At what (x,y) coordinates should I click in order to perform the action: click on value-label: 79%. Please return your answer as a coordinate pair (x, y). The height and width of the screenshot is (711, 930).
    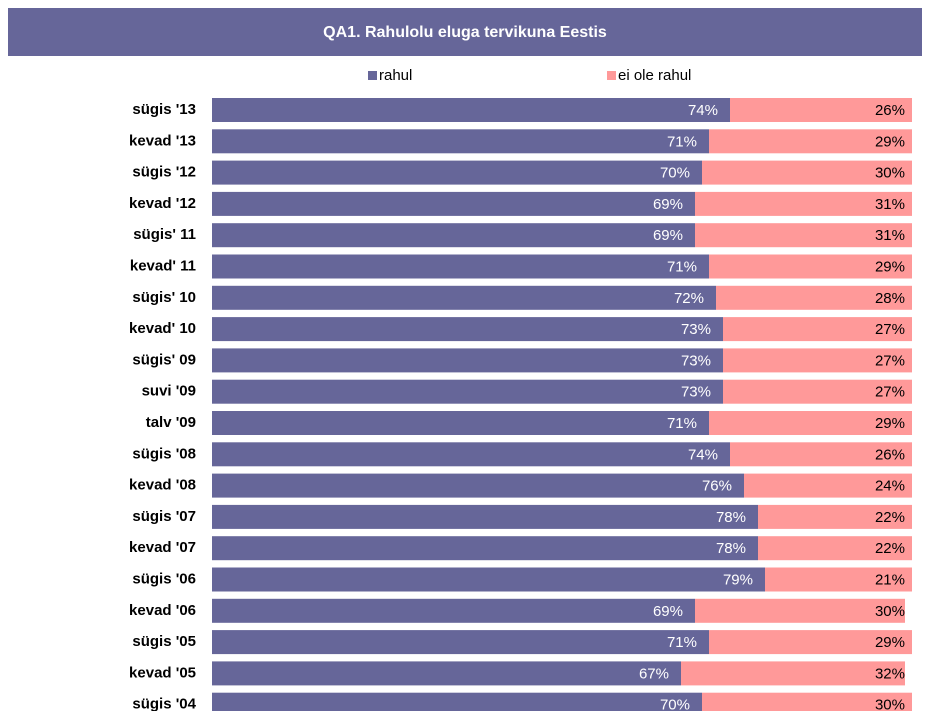
    Looking at the image, I should click on (738, 579).